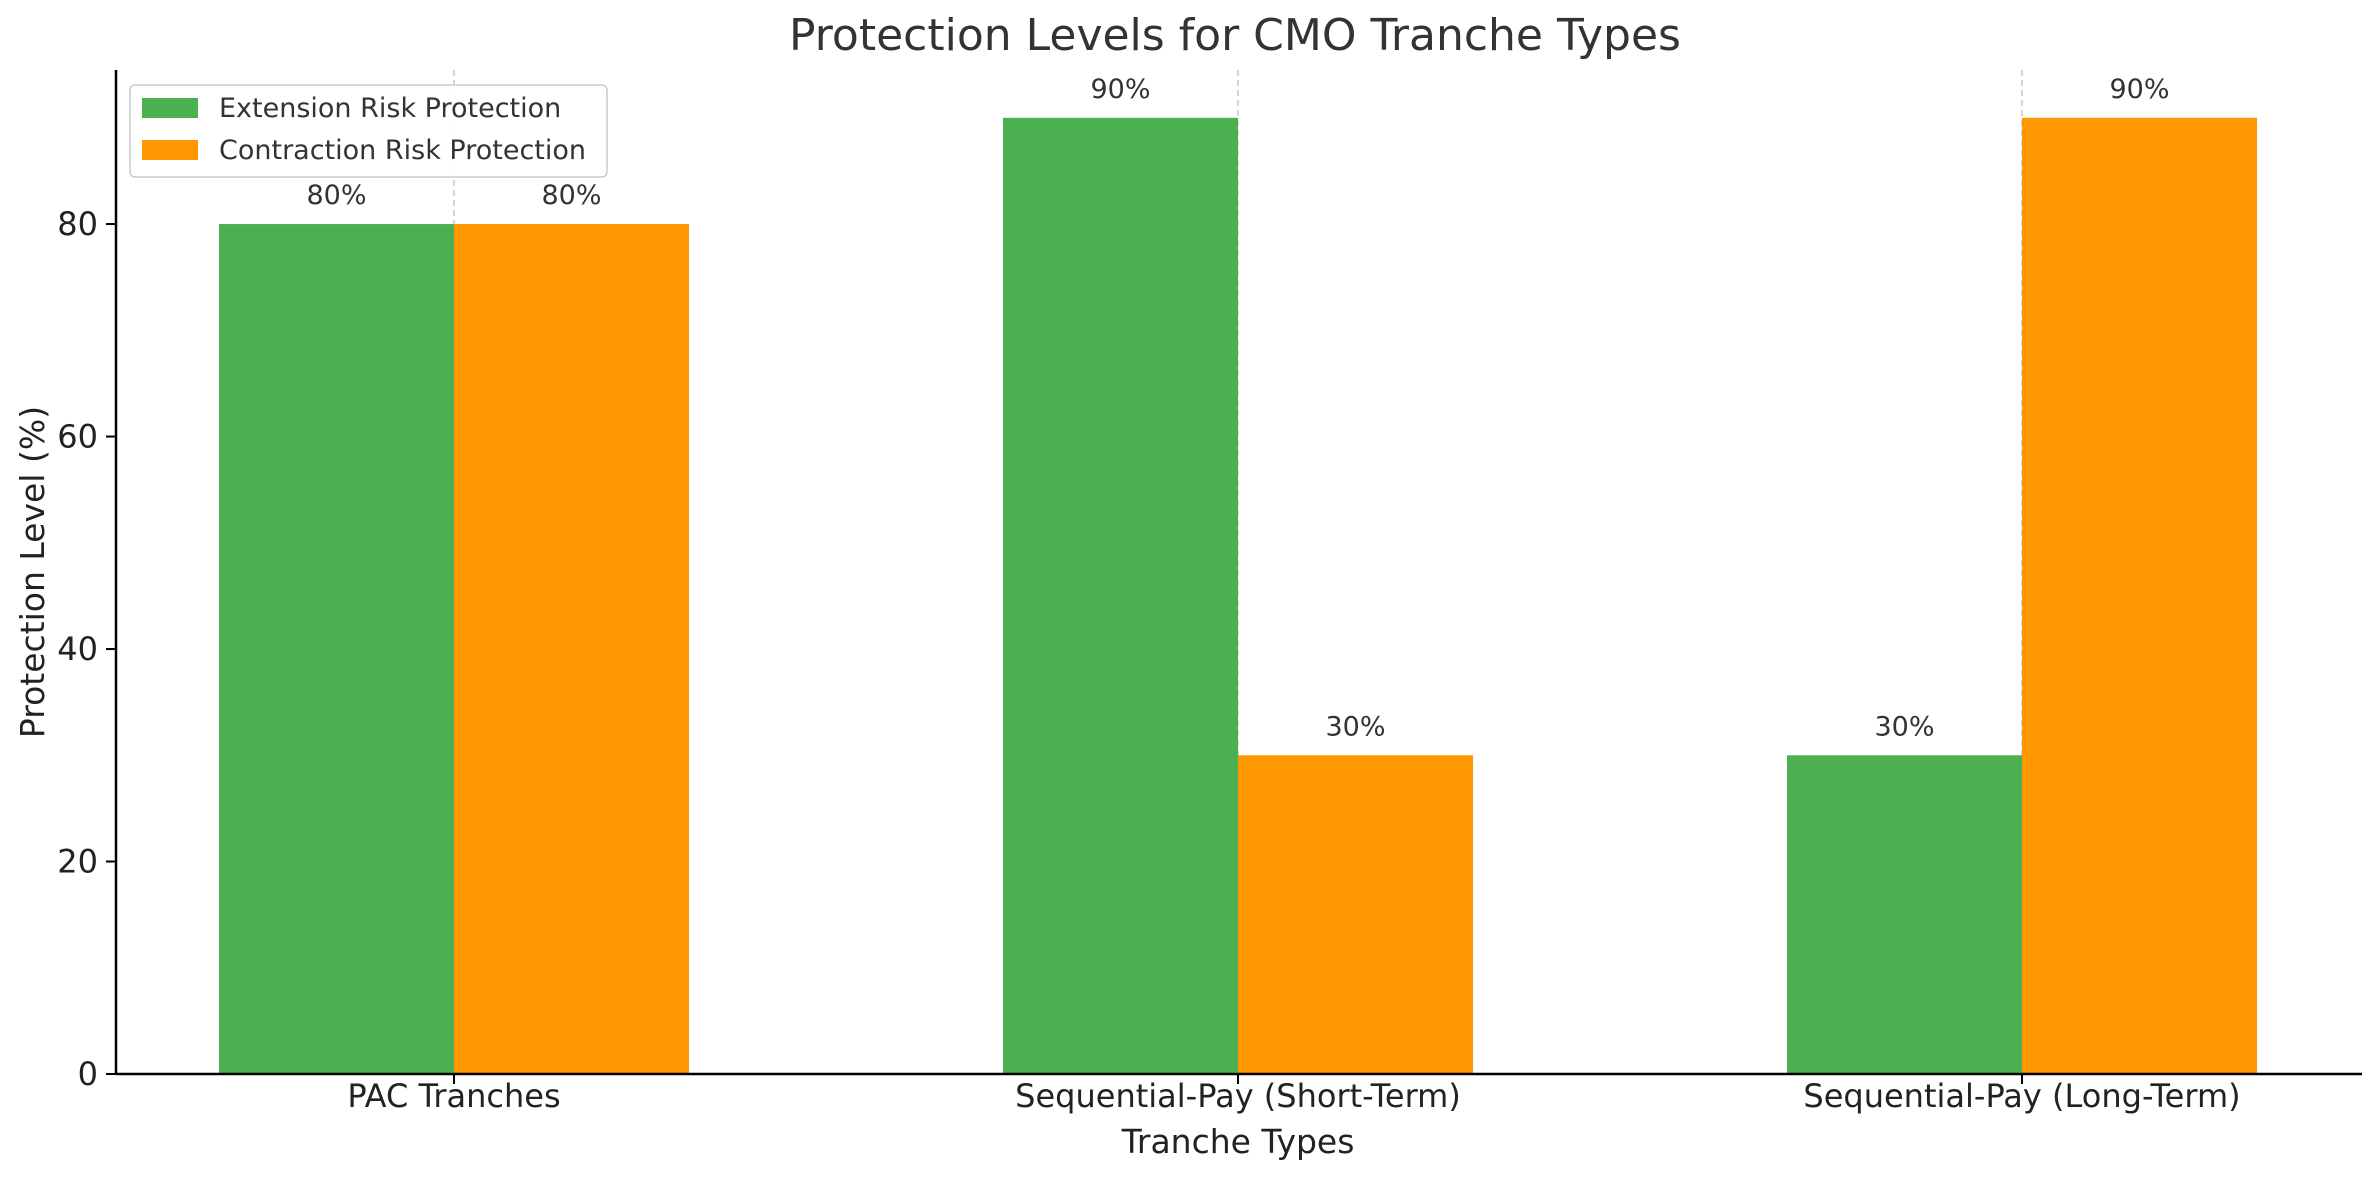 Image resolution: width=2379 pixels, height=1180 pixels. What do you see at coordinates (77, 224) in the screenshot?
I see `y-tick-label: 80` at bounding box center [77, 224].